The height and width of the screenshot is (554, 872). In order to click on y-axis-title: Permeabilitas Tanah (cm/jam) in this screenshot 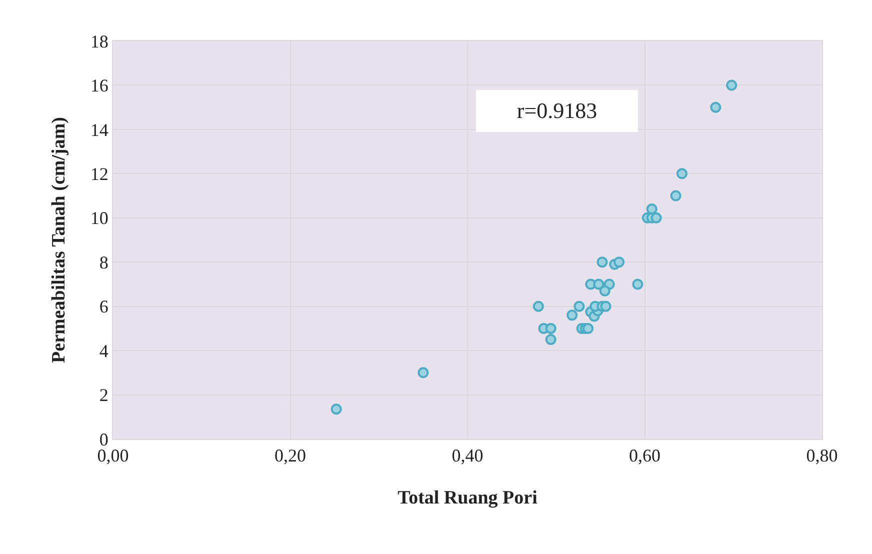, I will do `click(59, 240)`.